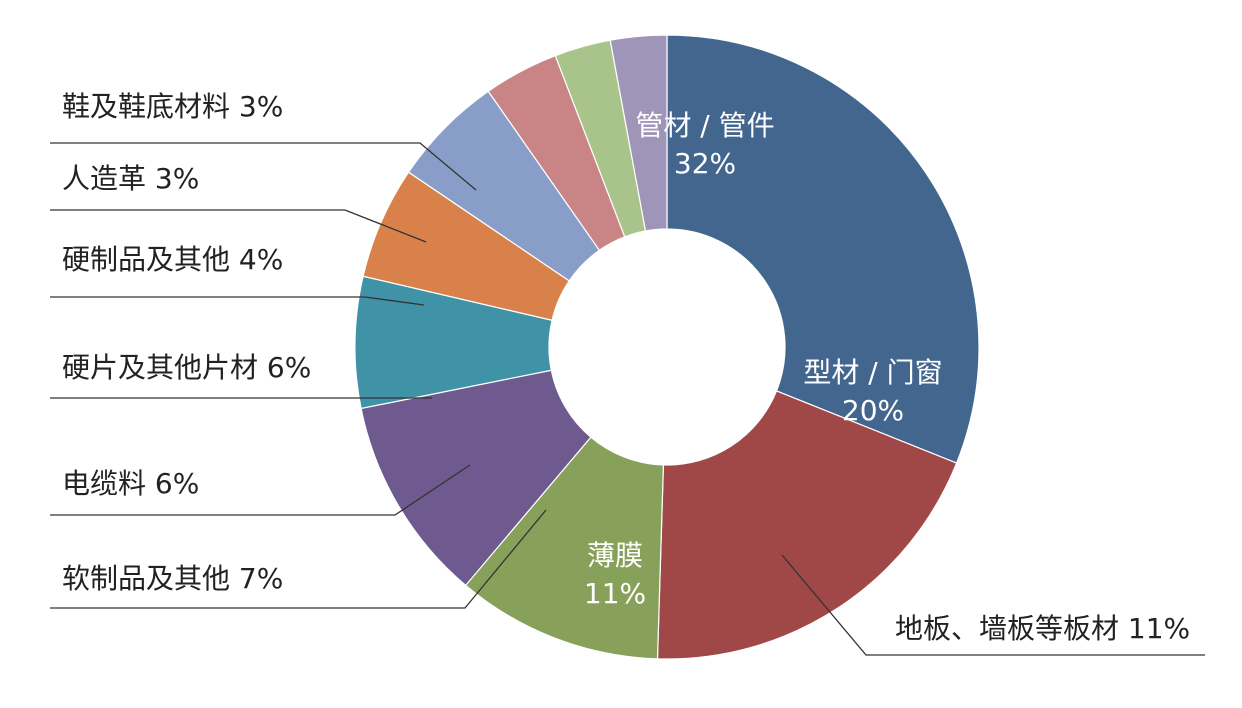  I want to click on slice-percent-1: 20%, so click(873, 410).